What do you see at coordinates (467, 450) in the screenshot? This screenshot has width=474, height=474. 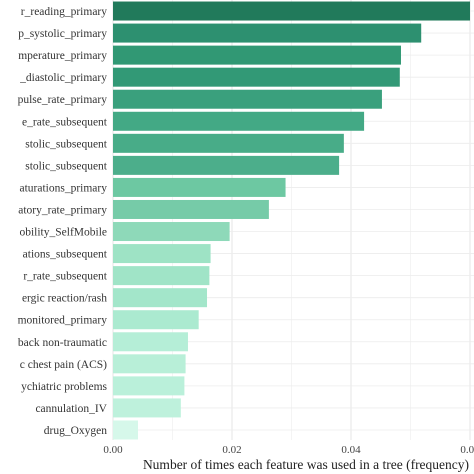 I see `x-tick-label: 0.06` at bounding box center [467, 450].